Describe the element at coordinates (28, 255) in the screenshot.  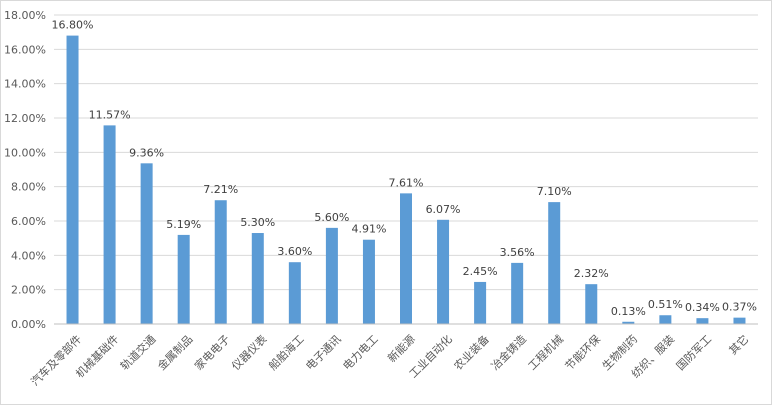
I see `y-tick-label: 4.00%` at that location.